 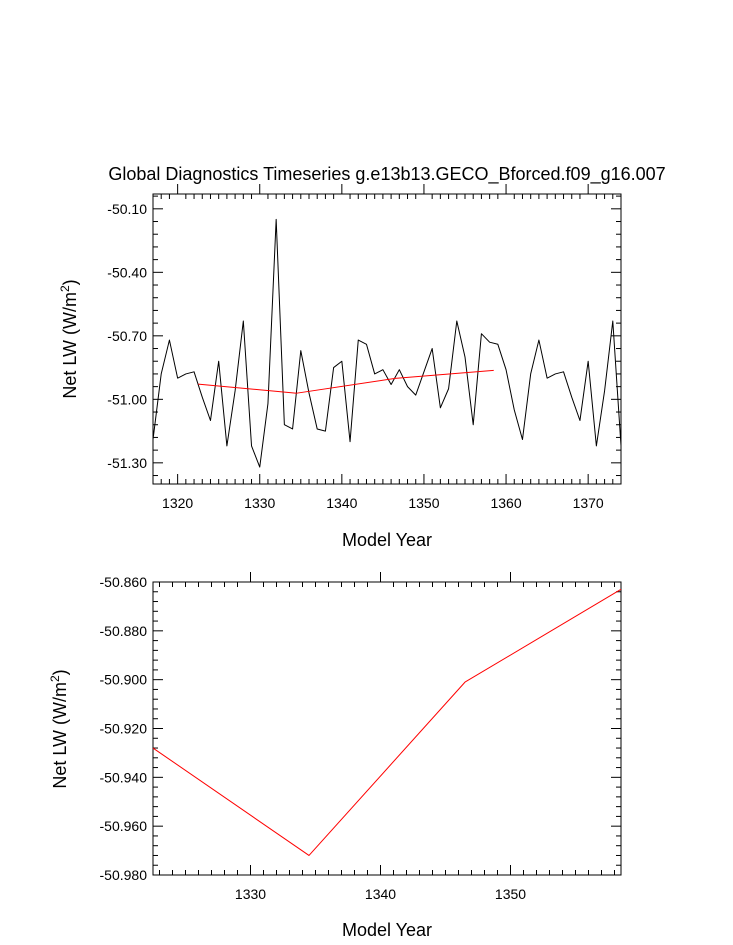 What do you see at coordinates (60, 672) in the screenshot?
I see `bottom-y-axis-label-close: )` at bounding box center [60, 672].